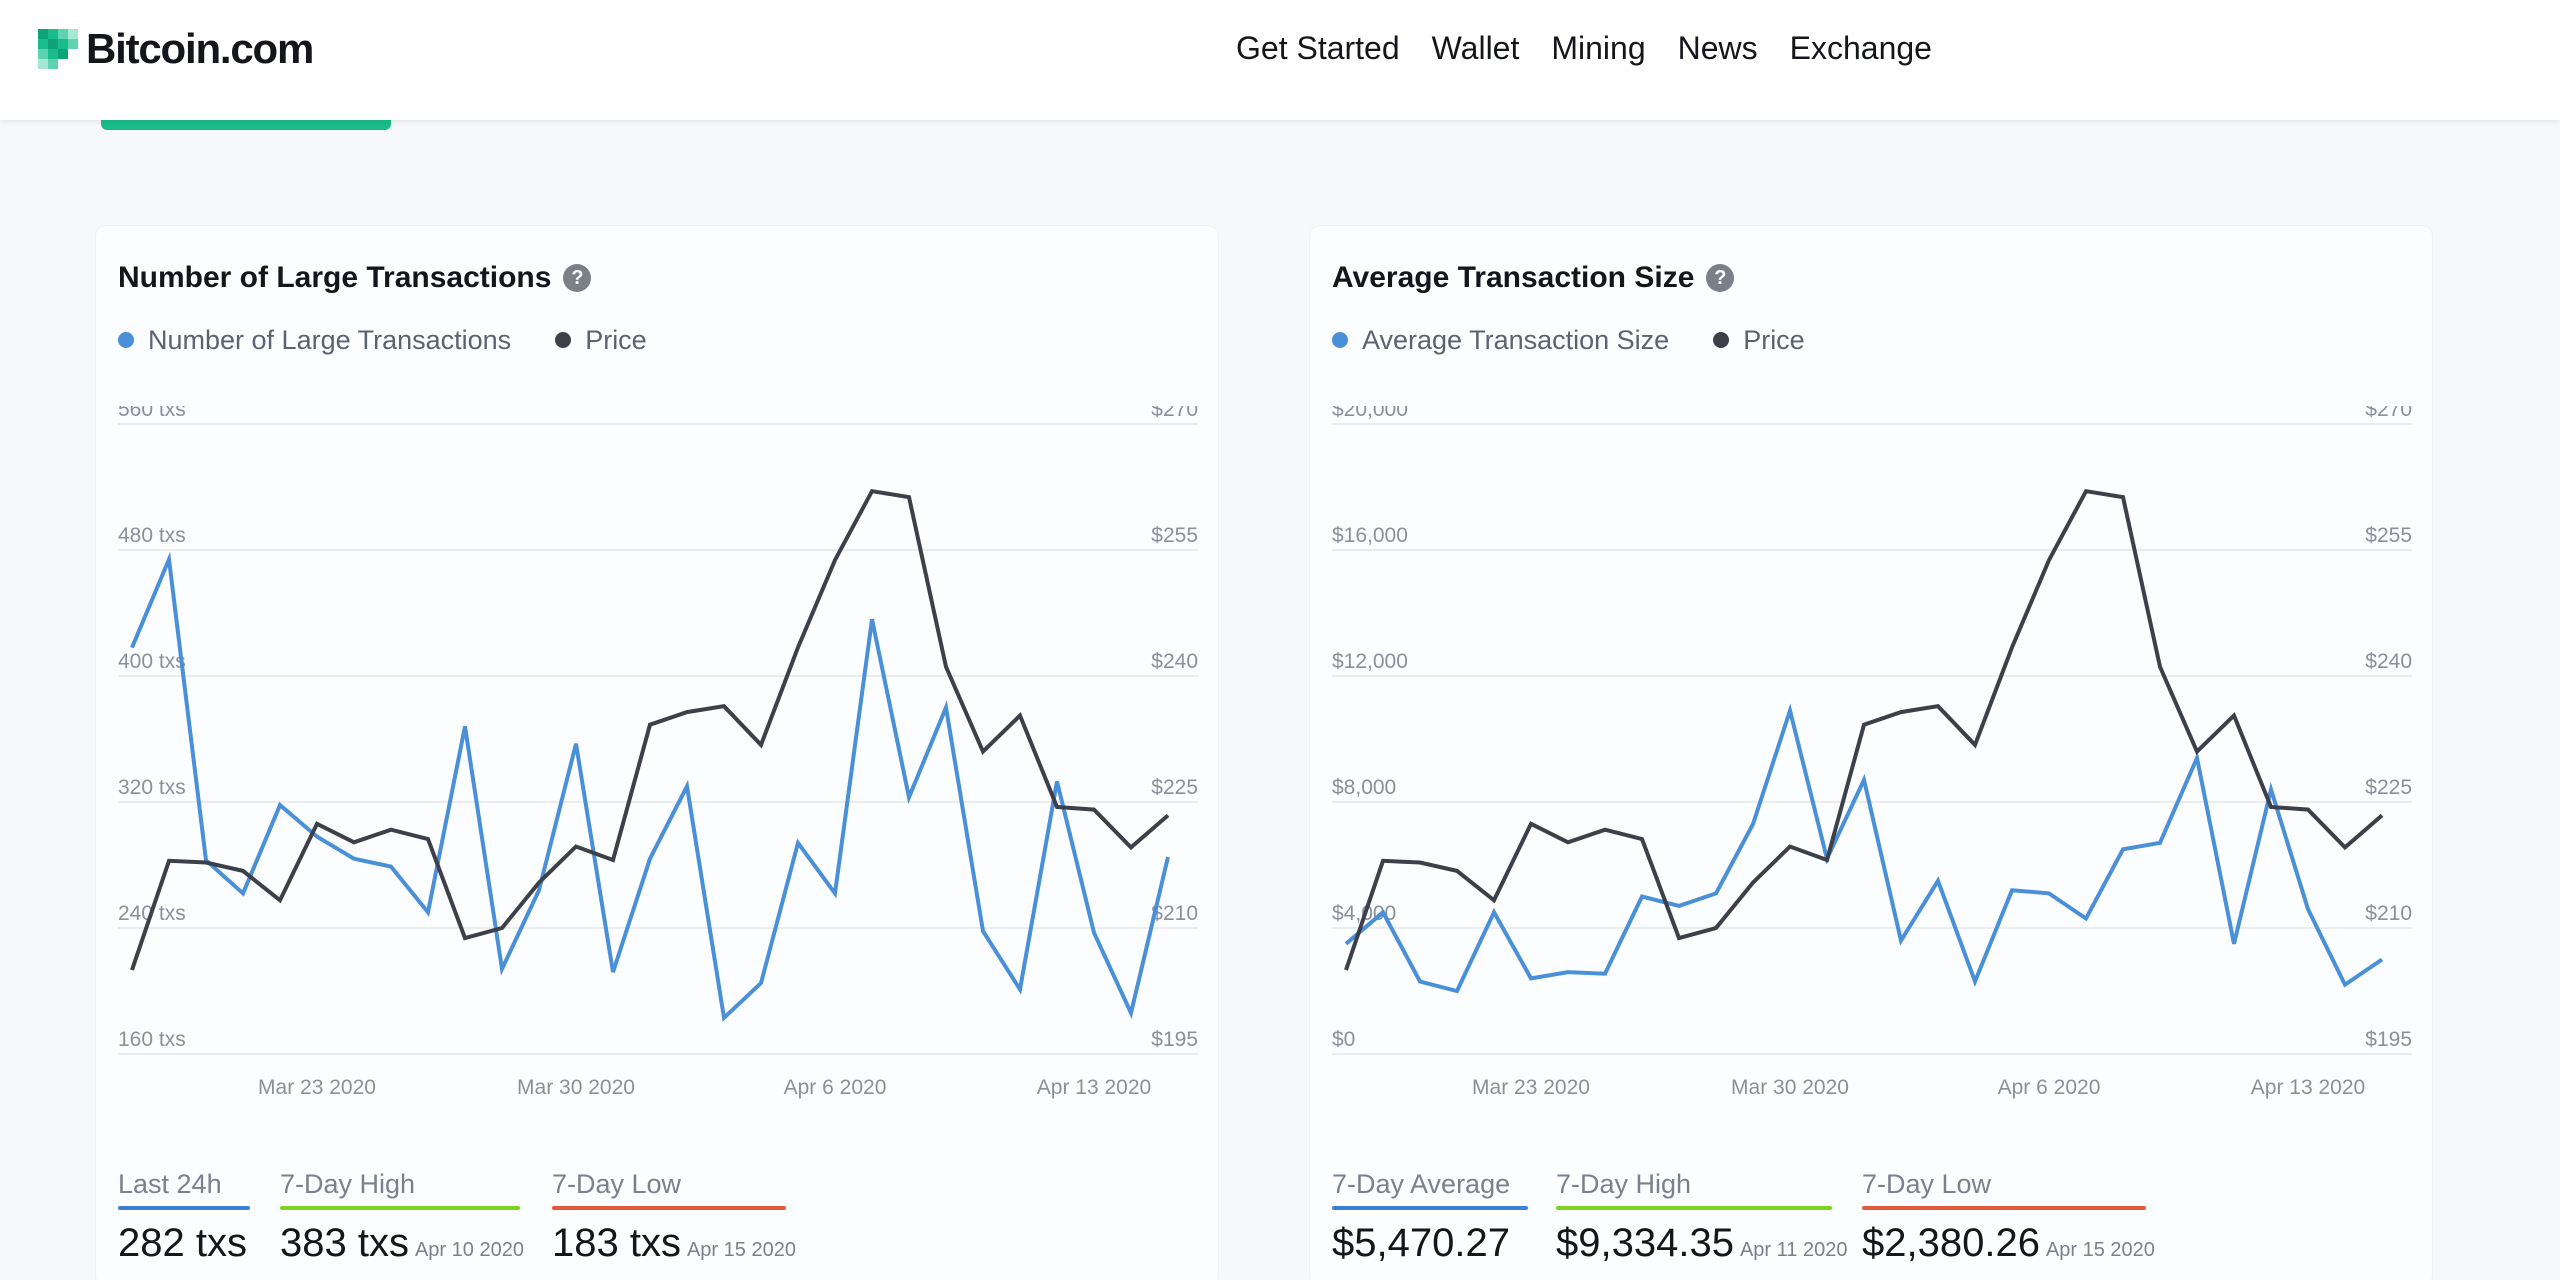 This screenshot has width=2560, height=1280. I want to click on stat-date: Apr 10 2020, so click(469, 1250).